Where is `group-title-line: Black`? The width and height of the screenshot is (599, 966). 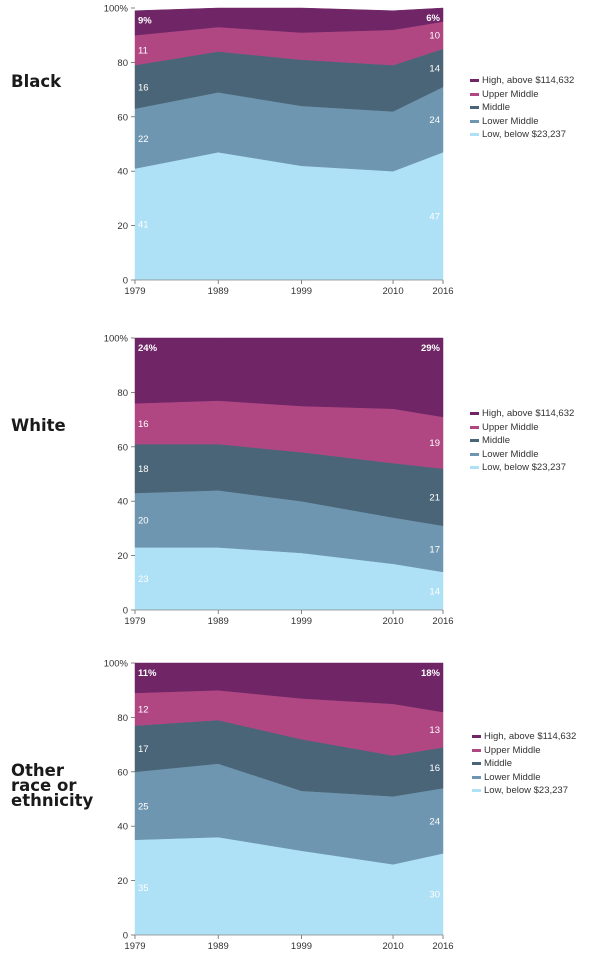
group-title-line: Black is located at coordinates (36, 81).